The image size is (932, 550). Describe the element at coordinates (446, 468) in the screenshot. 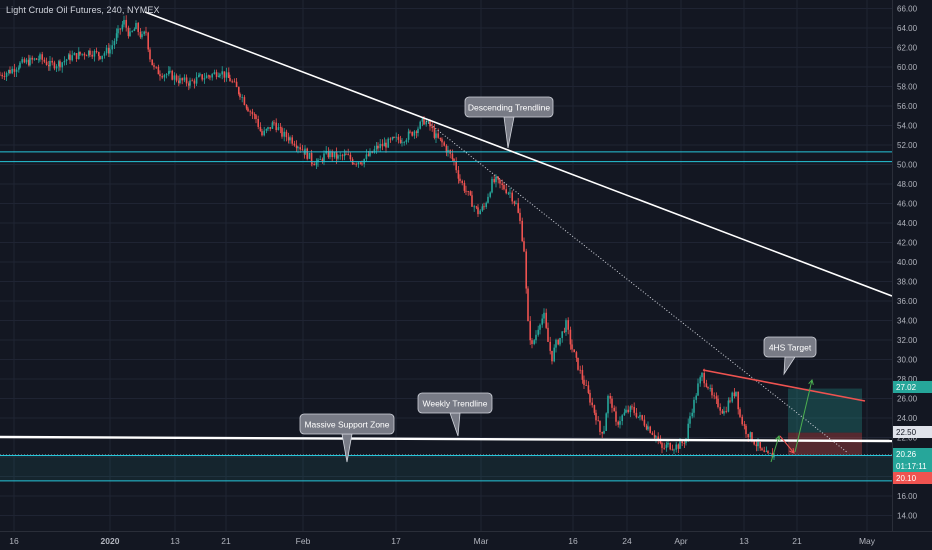

I see `support-zone-fill` at that location.